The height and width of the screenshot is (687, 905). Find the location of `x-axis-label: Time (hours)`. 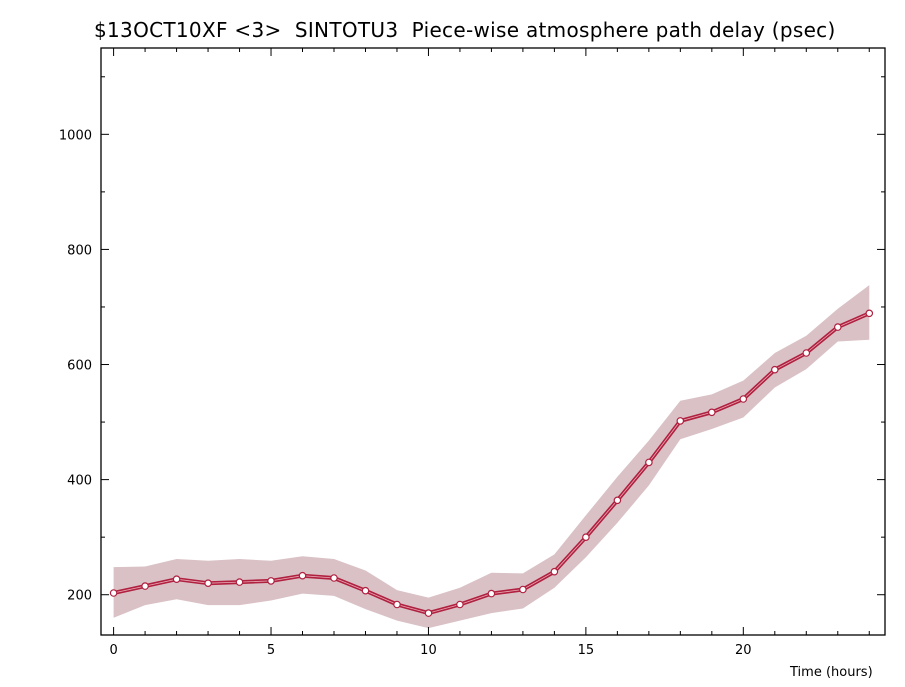

x-axis-label: Time (hours) is located at coordinates (831, 672).